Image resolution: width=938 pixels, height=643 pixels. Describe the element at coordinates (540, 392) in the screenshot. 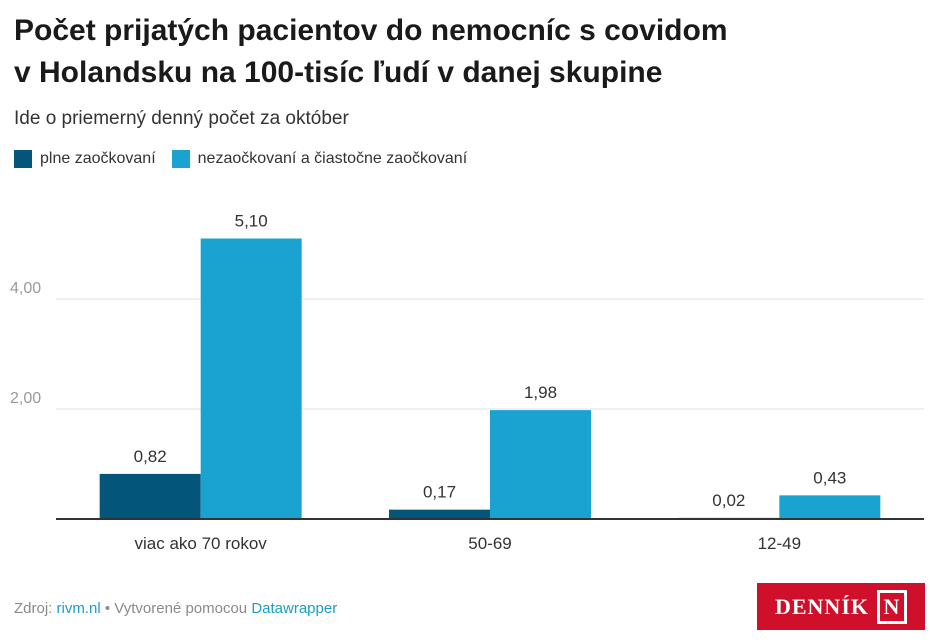

I see `bar-value-label: 1,98` at that location.